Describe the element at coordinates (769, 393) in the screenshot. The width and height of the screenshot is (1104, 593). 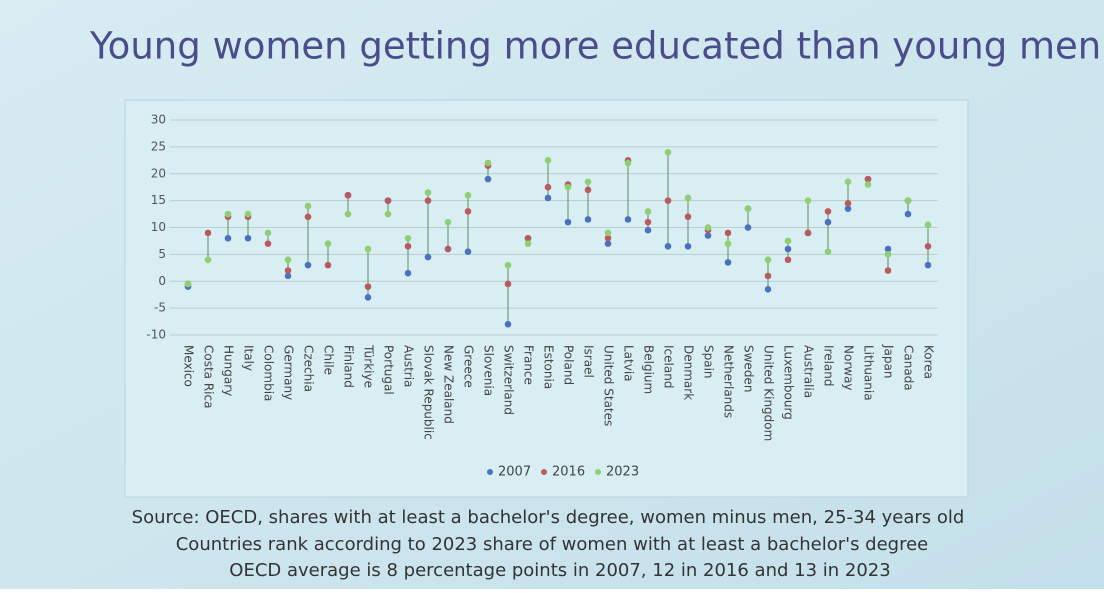
I see `x-tick-label: United Kingdom` at that location.